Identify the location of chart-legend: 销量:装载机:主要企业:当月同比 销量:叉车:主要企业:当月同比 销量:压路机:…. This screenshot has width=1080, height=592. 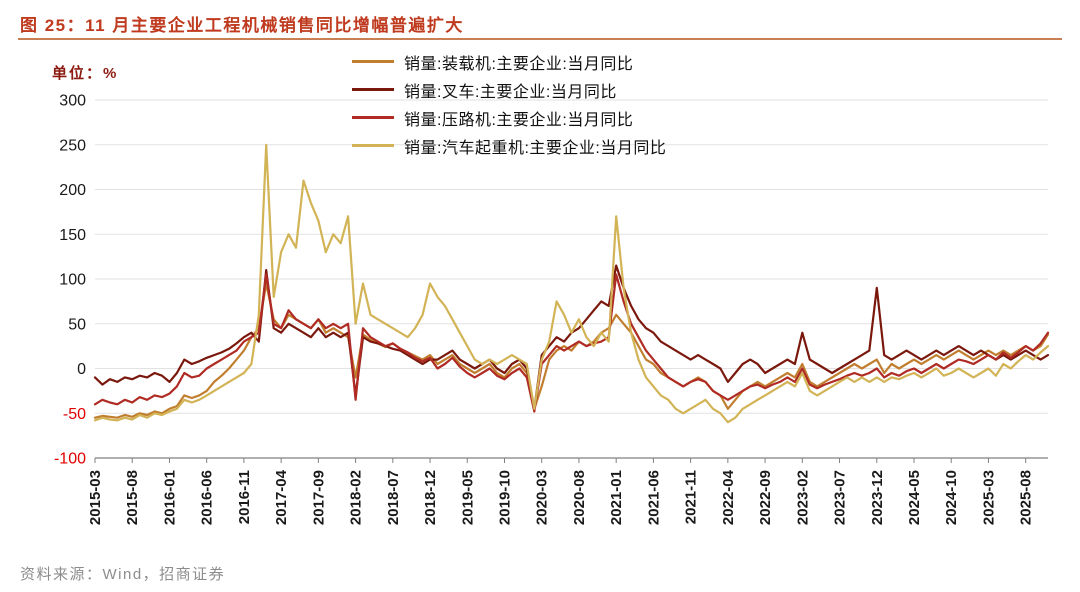
(509, 103).